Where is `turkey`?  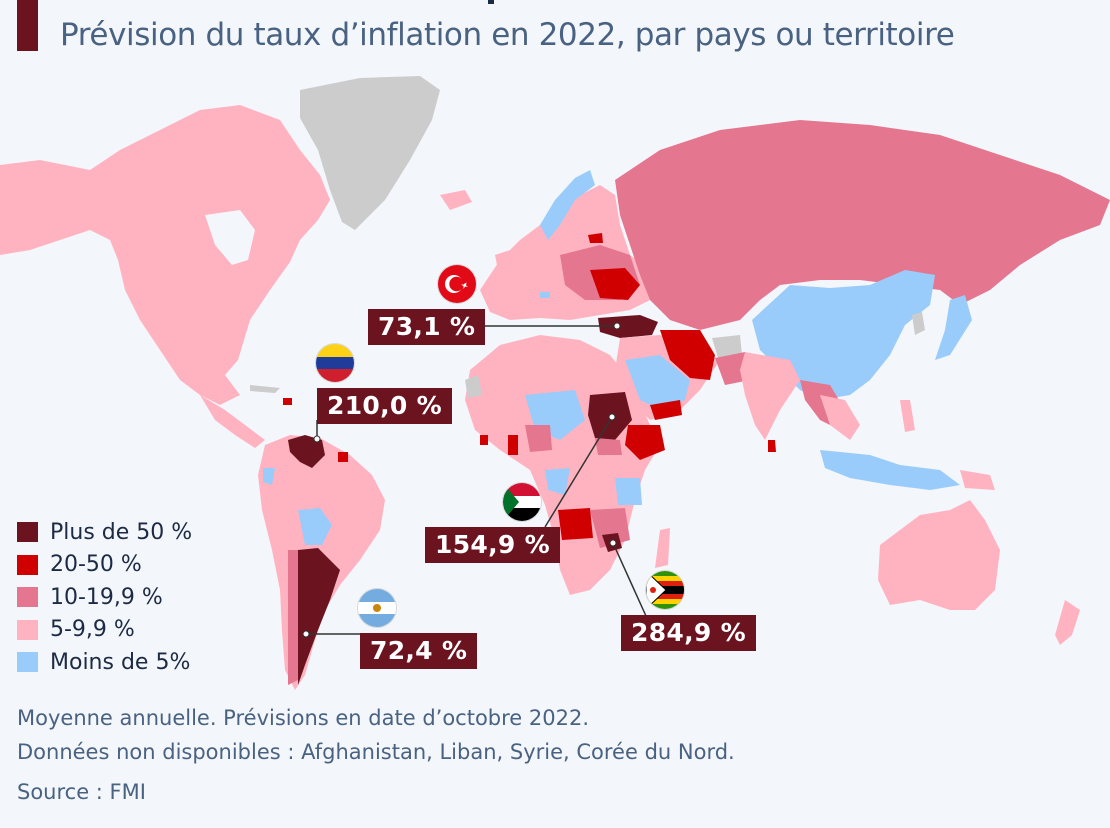 turkey is located at coordinates (628, 326).